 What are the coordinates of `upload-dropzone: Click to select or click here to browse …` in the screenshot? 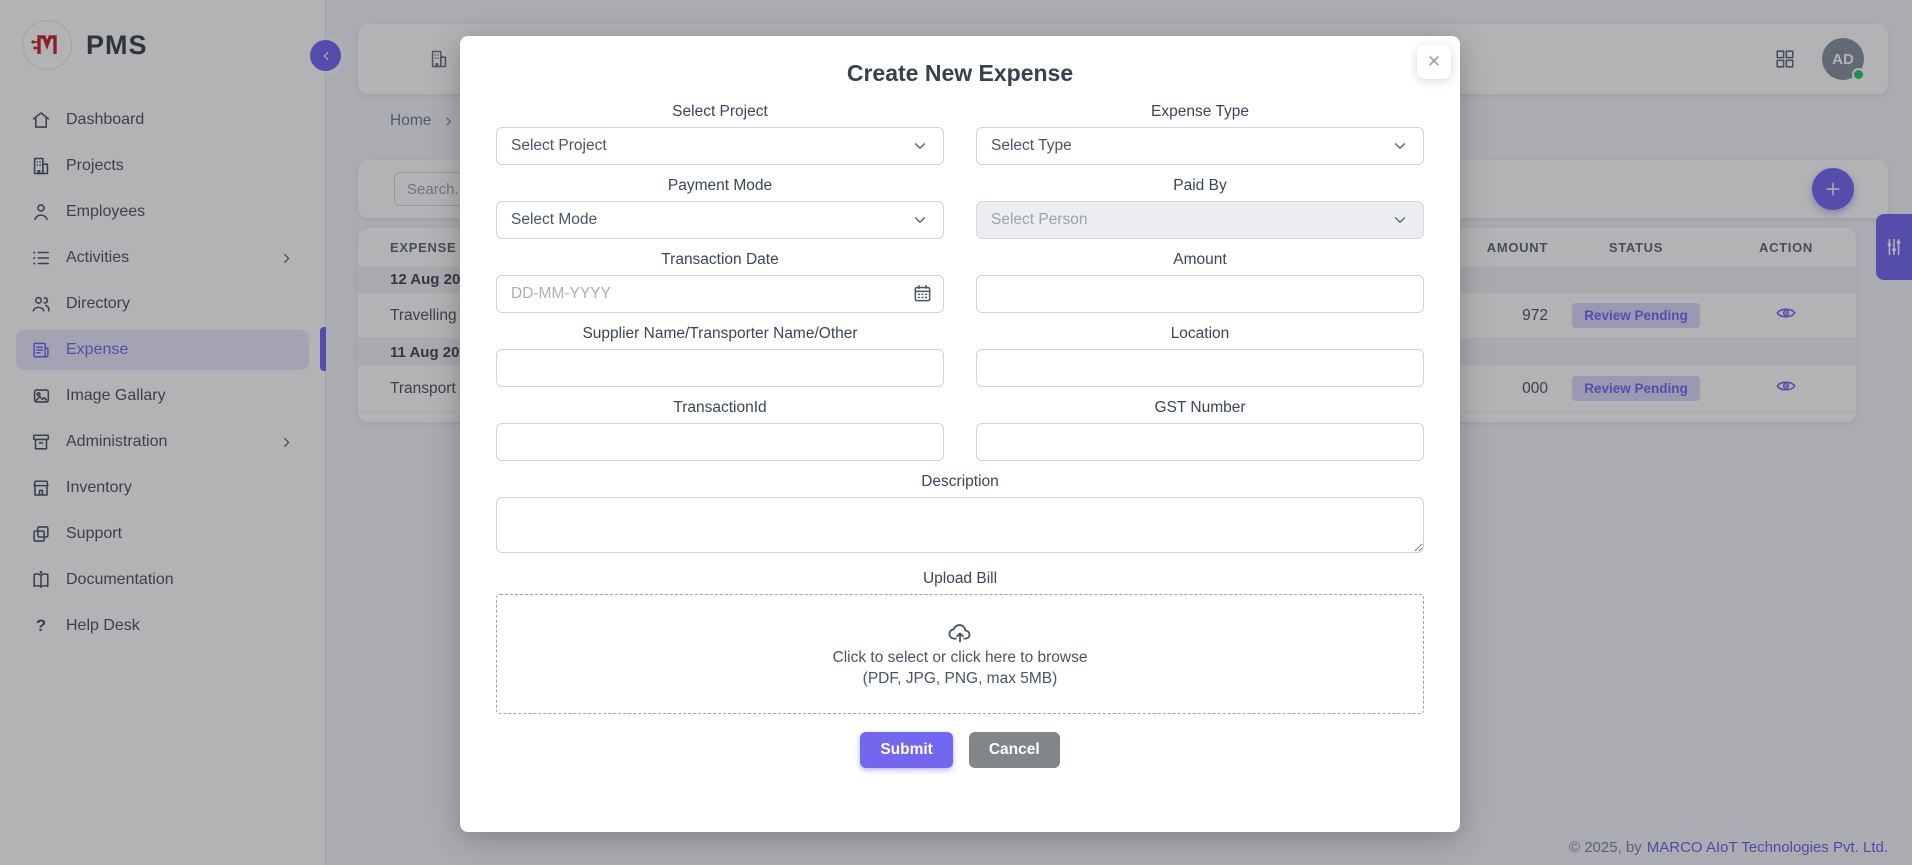 It's located at (960, 654).